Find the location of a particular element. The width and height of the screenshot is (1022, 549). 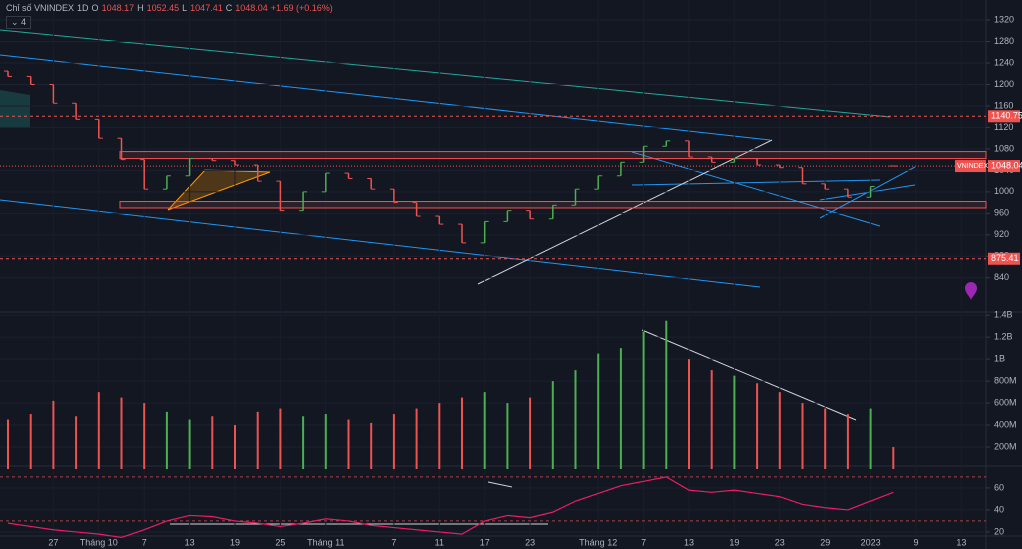

symbol-tag is located at coordinates (970, 166).